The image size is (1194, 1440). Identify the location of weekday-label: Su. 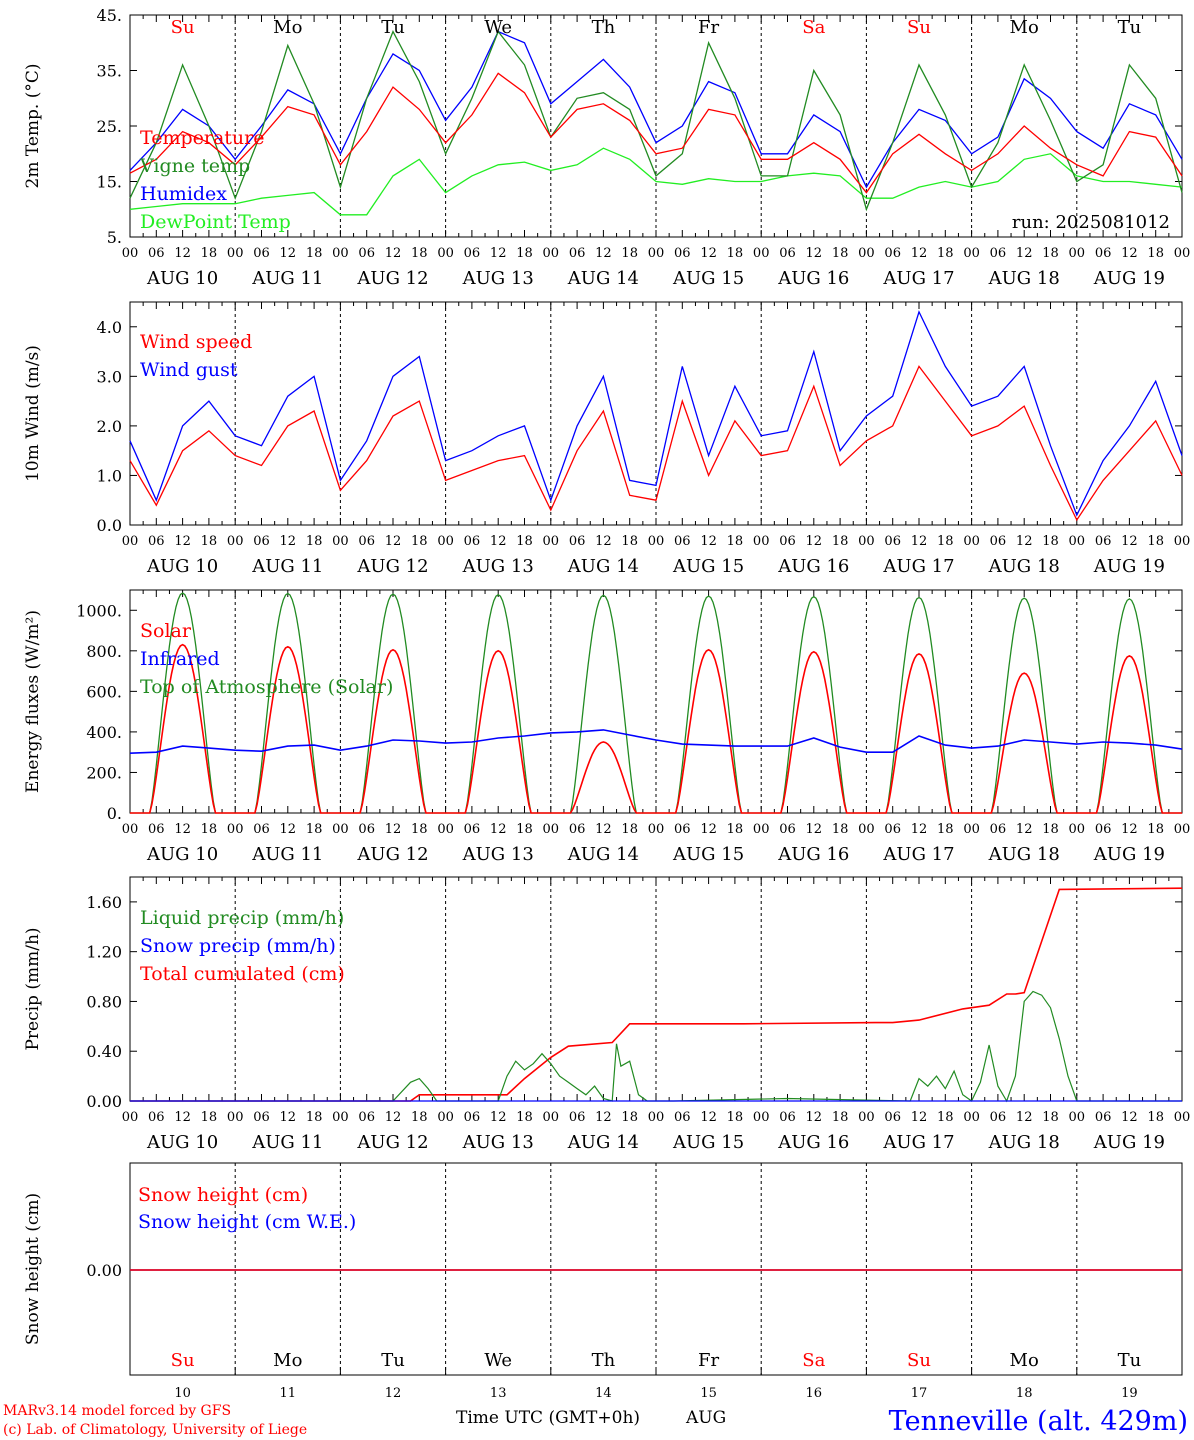
(919, 1360).